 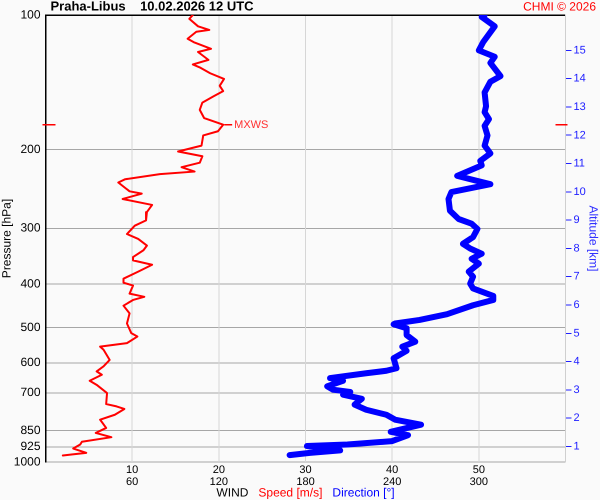 I want to click on text: CHMI © 2026, so click(x=559, y=7).